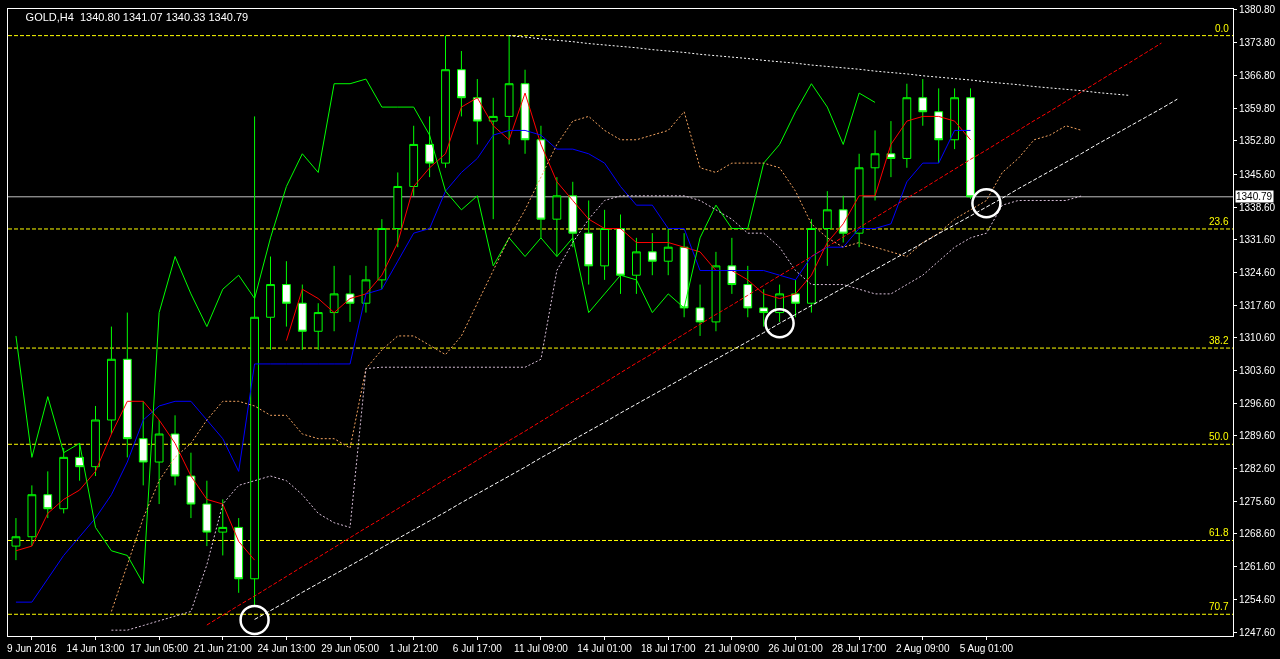 The height and width of the screenshot is (659, 1280). Describe the element at coordinates (1257, 108) in the screenshot. I see `y-tick-label: 1359.80` at that location.